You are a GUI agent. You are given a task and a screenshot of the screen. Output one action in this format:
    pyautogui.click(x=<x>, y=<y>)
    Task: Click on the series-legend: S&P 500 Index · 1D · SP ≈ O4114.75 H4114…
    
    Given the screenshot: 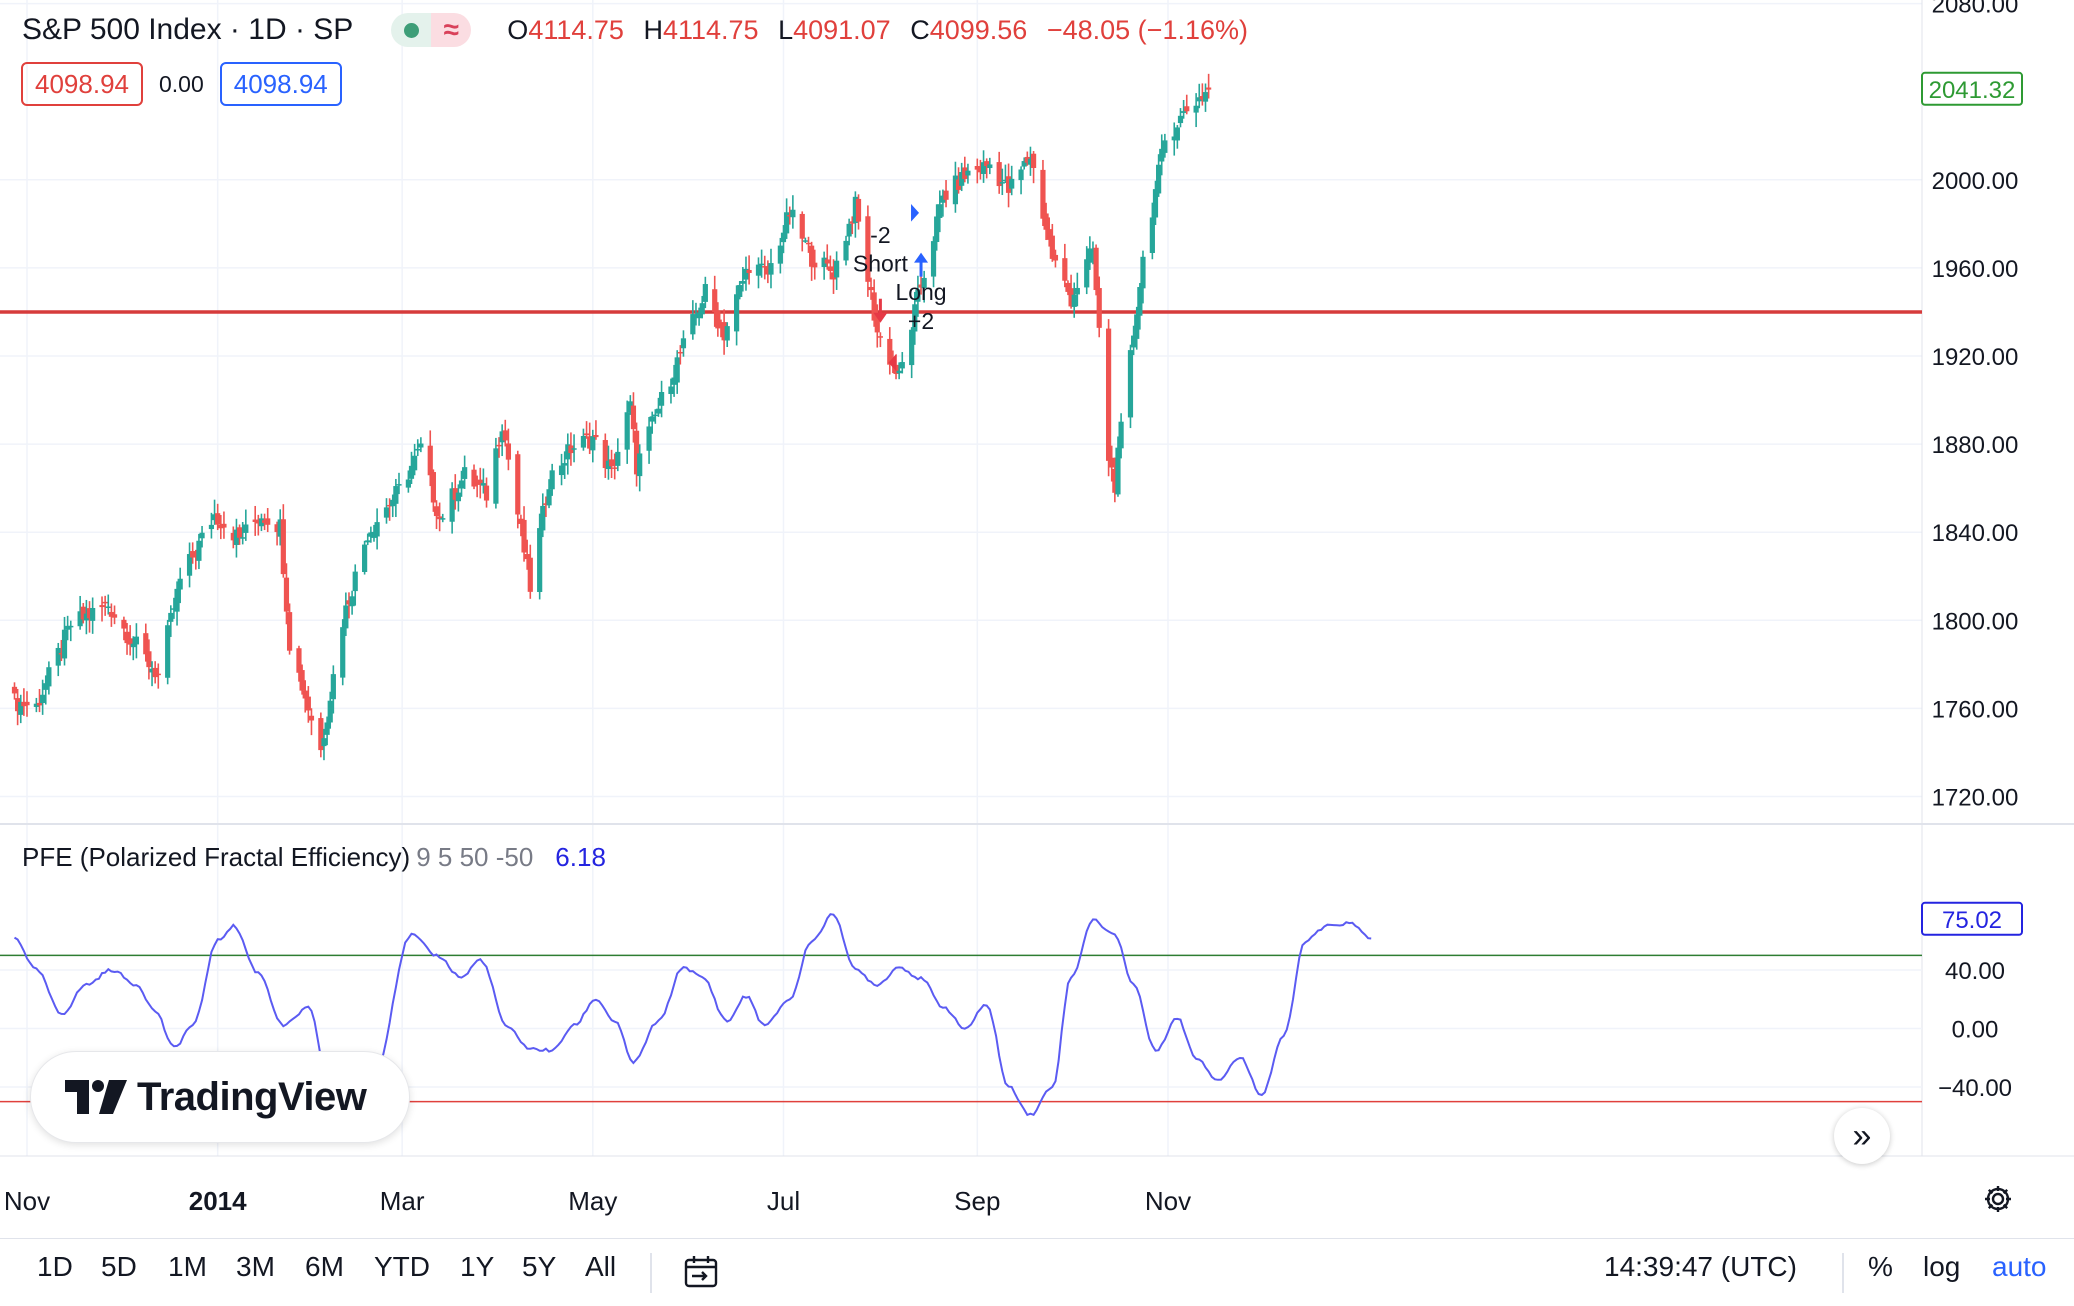 What is the action you would take?
    pyautogui.click(x=635, y=30)
    